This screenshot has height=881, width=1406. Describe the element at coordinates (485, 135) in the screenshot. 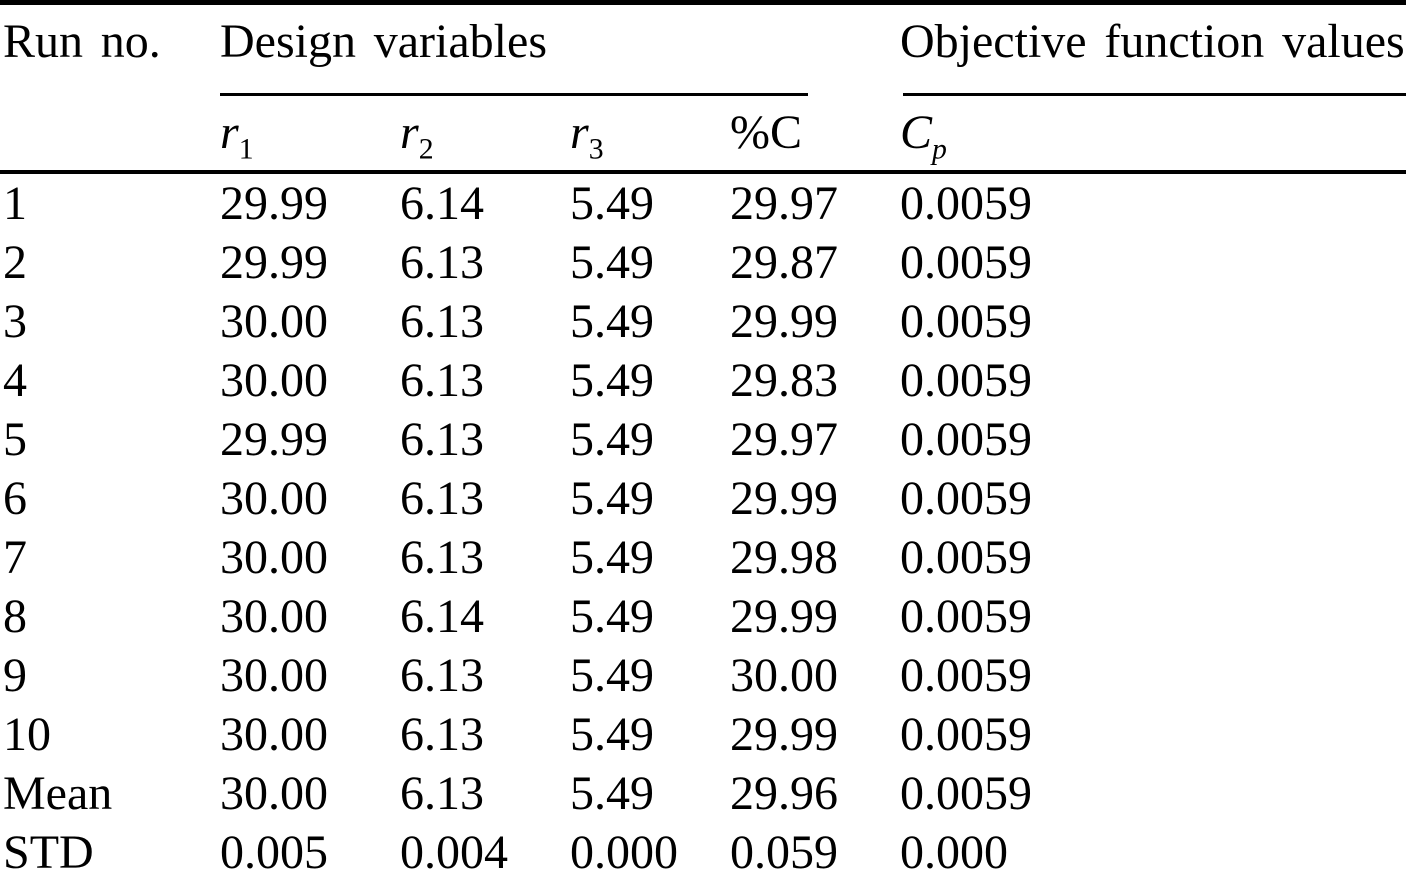

I see `column-header-r2: r2` at that location.